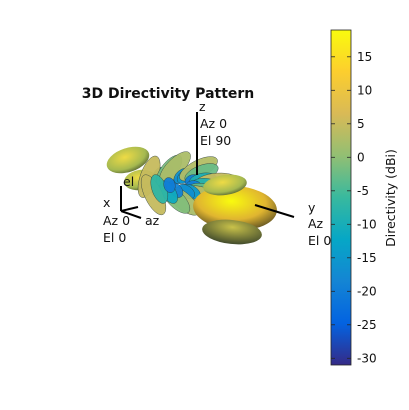 This screenshot has height=410, width=409. I want to click on x-arrow-line, so click(129, 209).